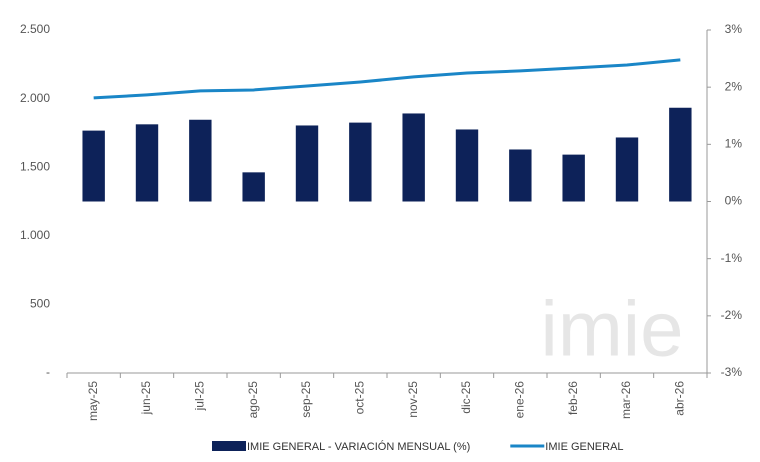  What do you see at coordinates (626, 400) in the screenshot?
I see `x-tick-label: mar-26` at bounding box center [626, 400].